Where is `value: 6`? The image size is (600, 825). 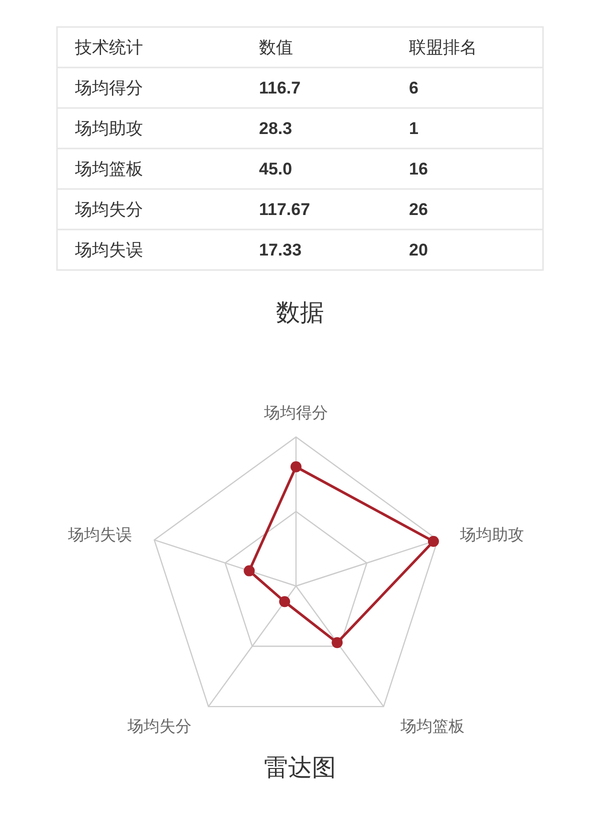 value: 6 is located at coordinates (413, 88).